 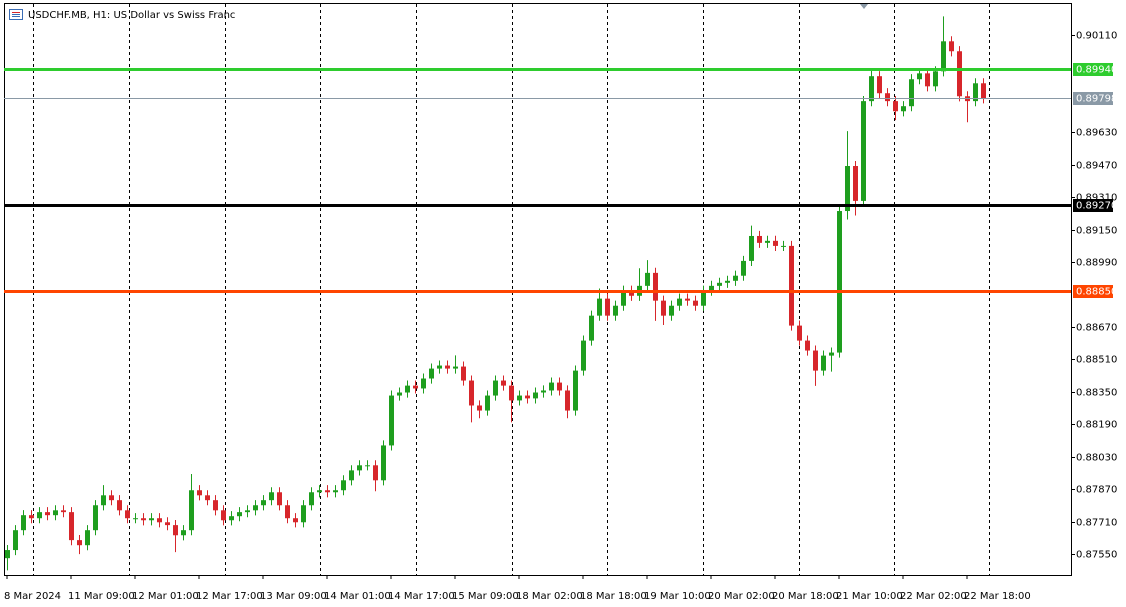 I want to click on x-tick-label: 22 Mar 18:00, so click(x=997, y=596).